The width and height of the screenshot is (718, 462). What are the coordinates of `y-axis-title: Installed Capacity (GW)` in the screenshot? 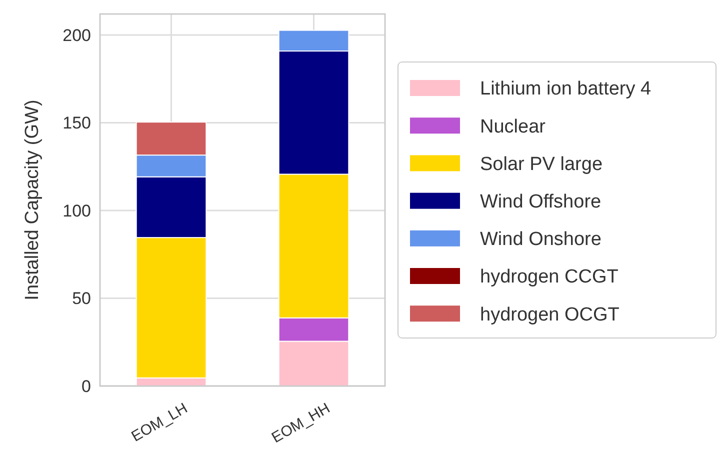 It's located at (32, 200).